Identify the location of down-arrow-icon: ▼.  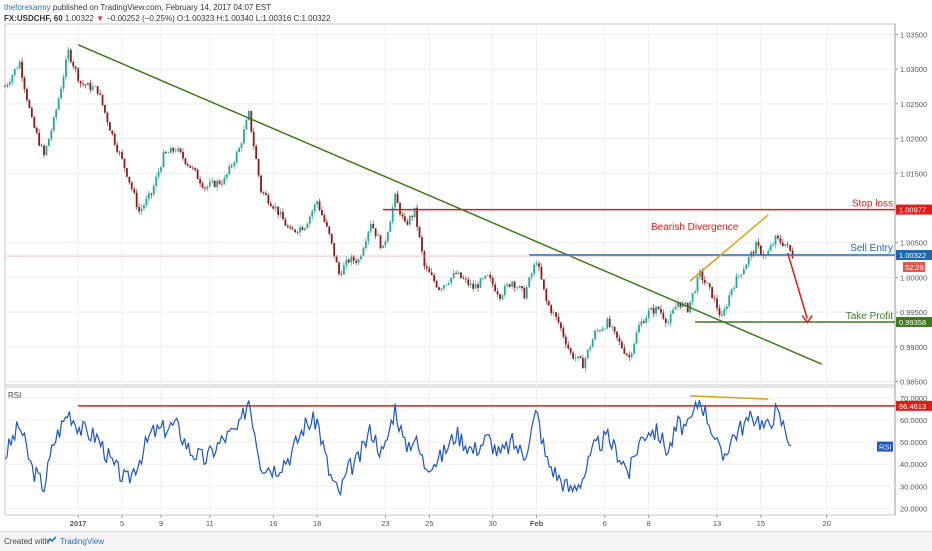
(100, 18).